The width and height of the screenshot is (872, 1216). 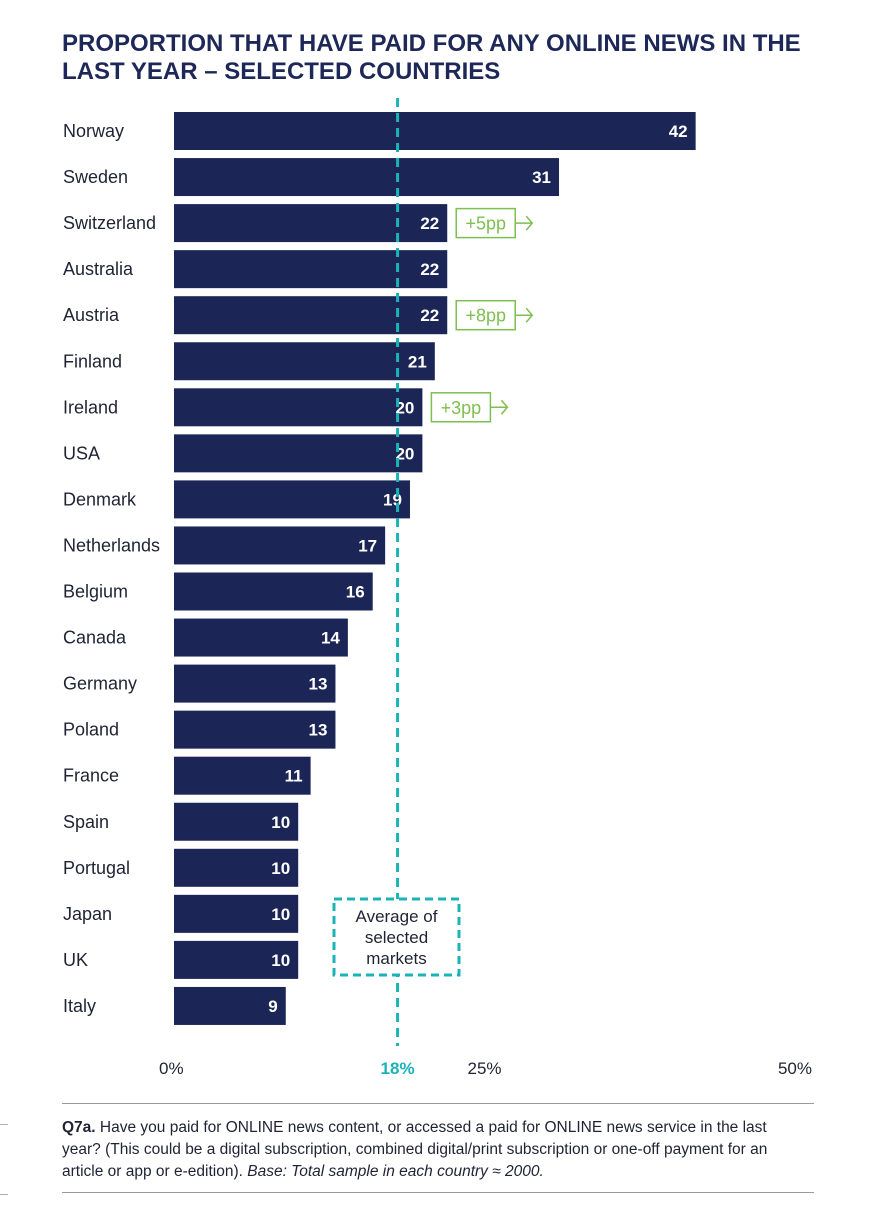 I want to click on bar-spain, so click(x=236, y=821).